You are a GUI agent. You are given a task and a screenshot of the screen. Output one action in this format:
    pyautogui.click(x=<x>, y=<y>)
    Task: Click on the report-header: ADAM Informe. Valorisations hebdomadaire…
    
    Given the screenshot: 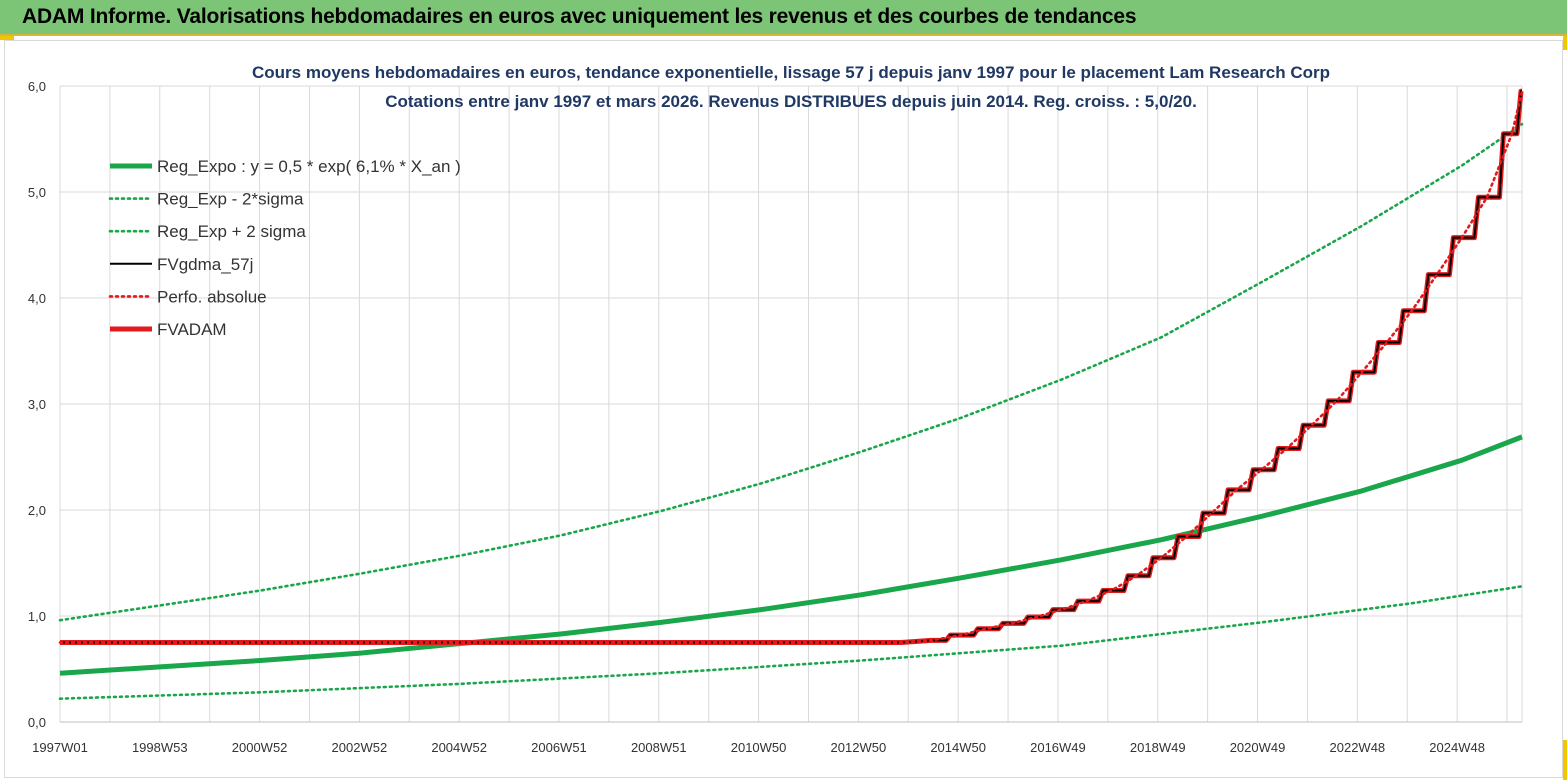 What is the action you would take?
    pyautogui.click(x=783, y=18)
    